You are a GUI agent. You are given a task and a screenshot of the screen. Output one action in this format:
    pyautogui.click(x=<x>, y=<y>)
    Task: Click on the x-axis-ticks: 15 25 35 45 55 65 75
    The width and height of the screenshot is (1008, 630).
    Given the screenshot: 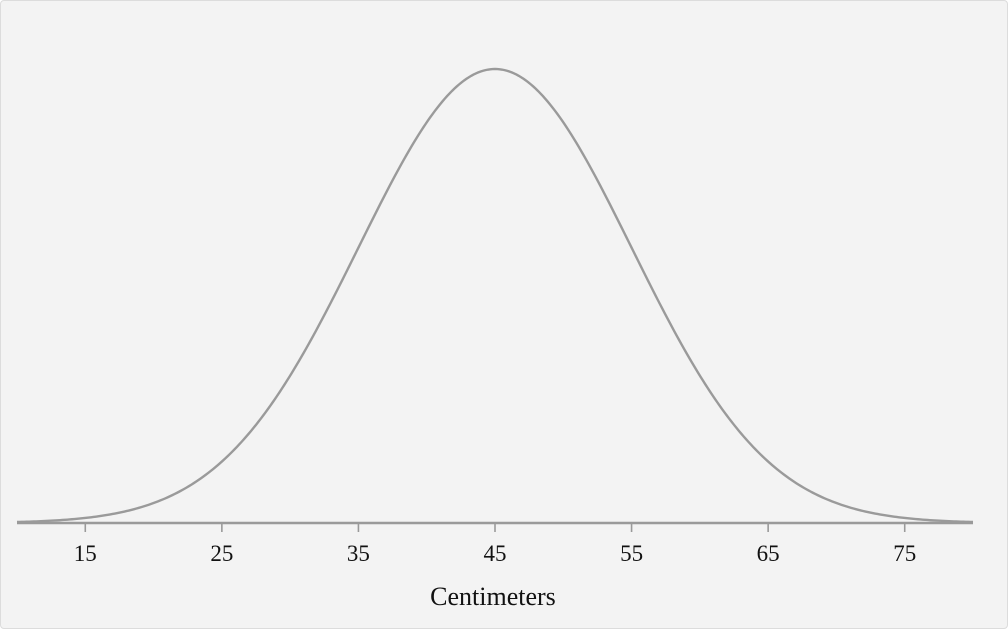 What is the action you would take?
    pyautogui.click(x=495, y=544)
    